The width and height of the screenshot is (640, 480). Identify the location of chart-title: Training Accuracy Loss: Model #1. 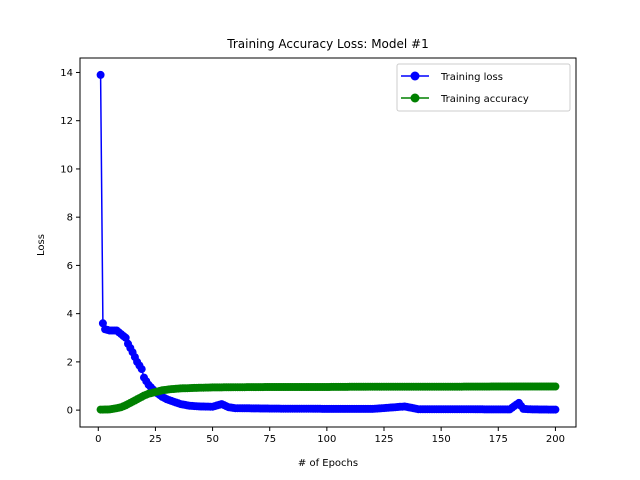
(327, 44).